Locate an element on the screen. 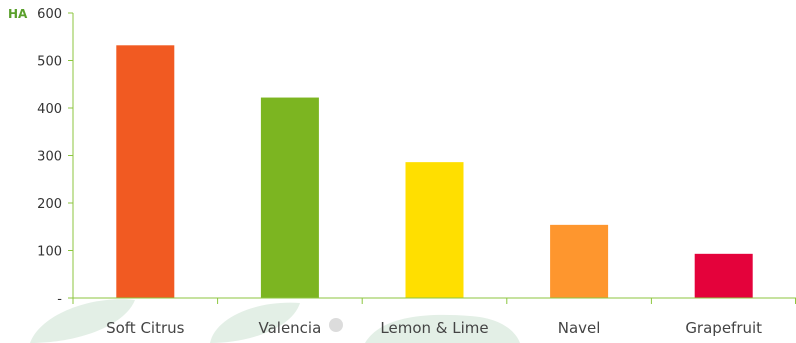 This screenshot has width=796, height=343. y-tick-label: 100 is located at coordinates (49, 252).